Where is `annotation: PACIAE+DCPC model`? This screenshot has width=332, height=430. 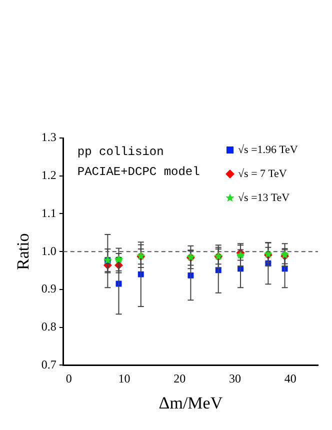 annotation: PACIAE+DCPC model is located at coordinates (138, 172).